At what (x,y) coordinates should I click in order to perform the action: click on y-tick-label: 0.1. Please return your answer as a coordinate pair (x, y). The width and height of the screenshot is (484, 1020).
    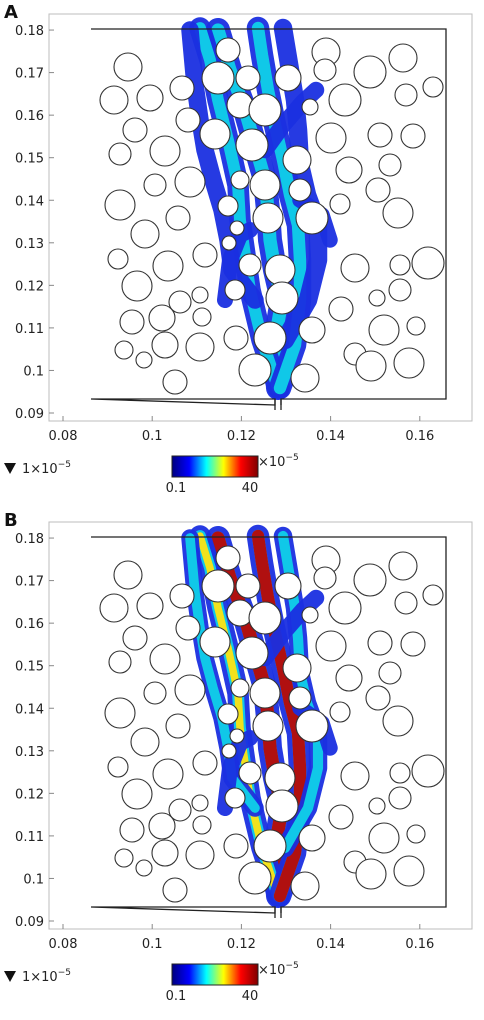
    Looking at the image, I should click on (33, 879).